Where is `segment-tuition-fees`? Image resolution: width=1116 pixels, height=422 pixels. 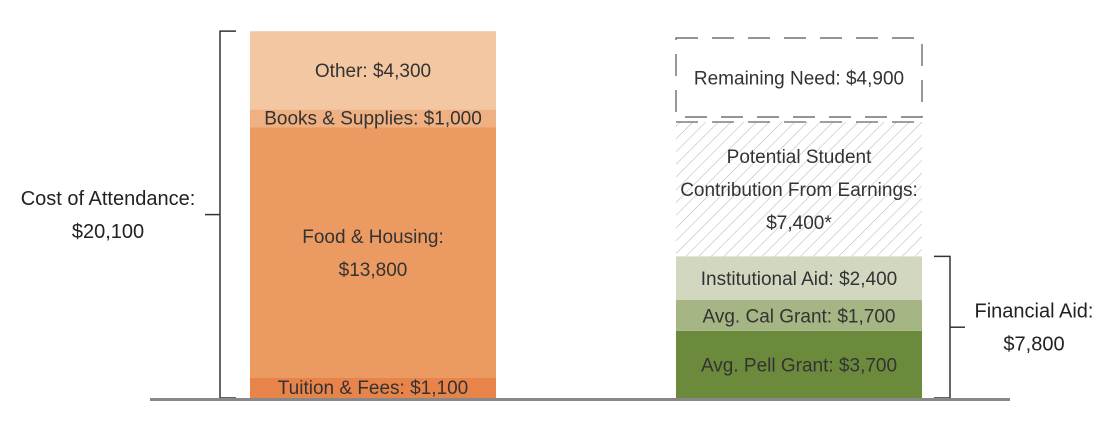
segment-tuition-fees is located at coordinates (373, 388).